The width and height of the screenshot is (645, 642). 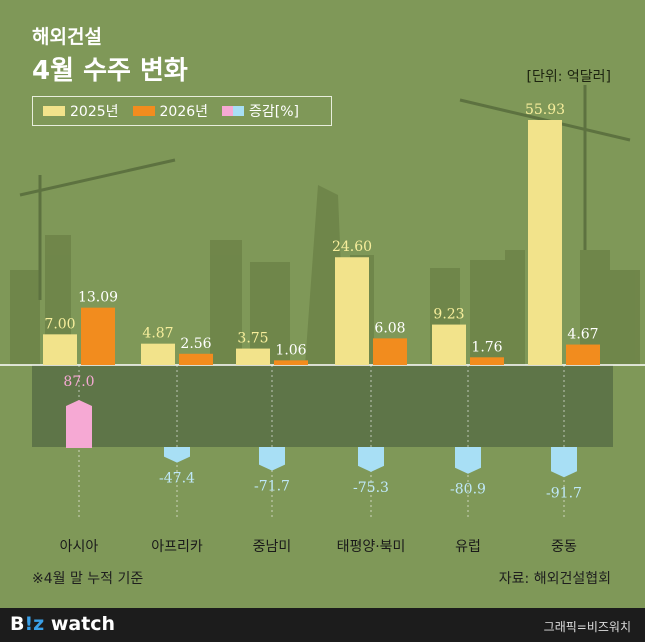 What do you see at coordinates (143, 111) in the screenshot?
I see `legend-swatch-2026` at bounding box center [143, 111].